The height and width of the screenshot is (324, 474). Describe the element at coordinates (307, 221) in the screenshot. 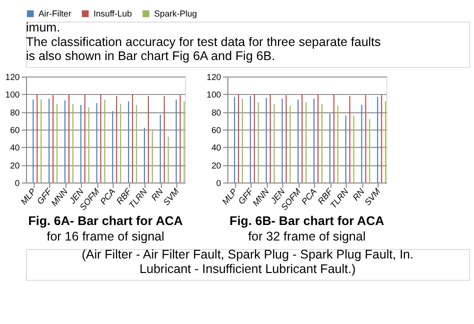

I see `text: Fig. 6B- Bar chart for ACA` at that location.